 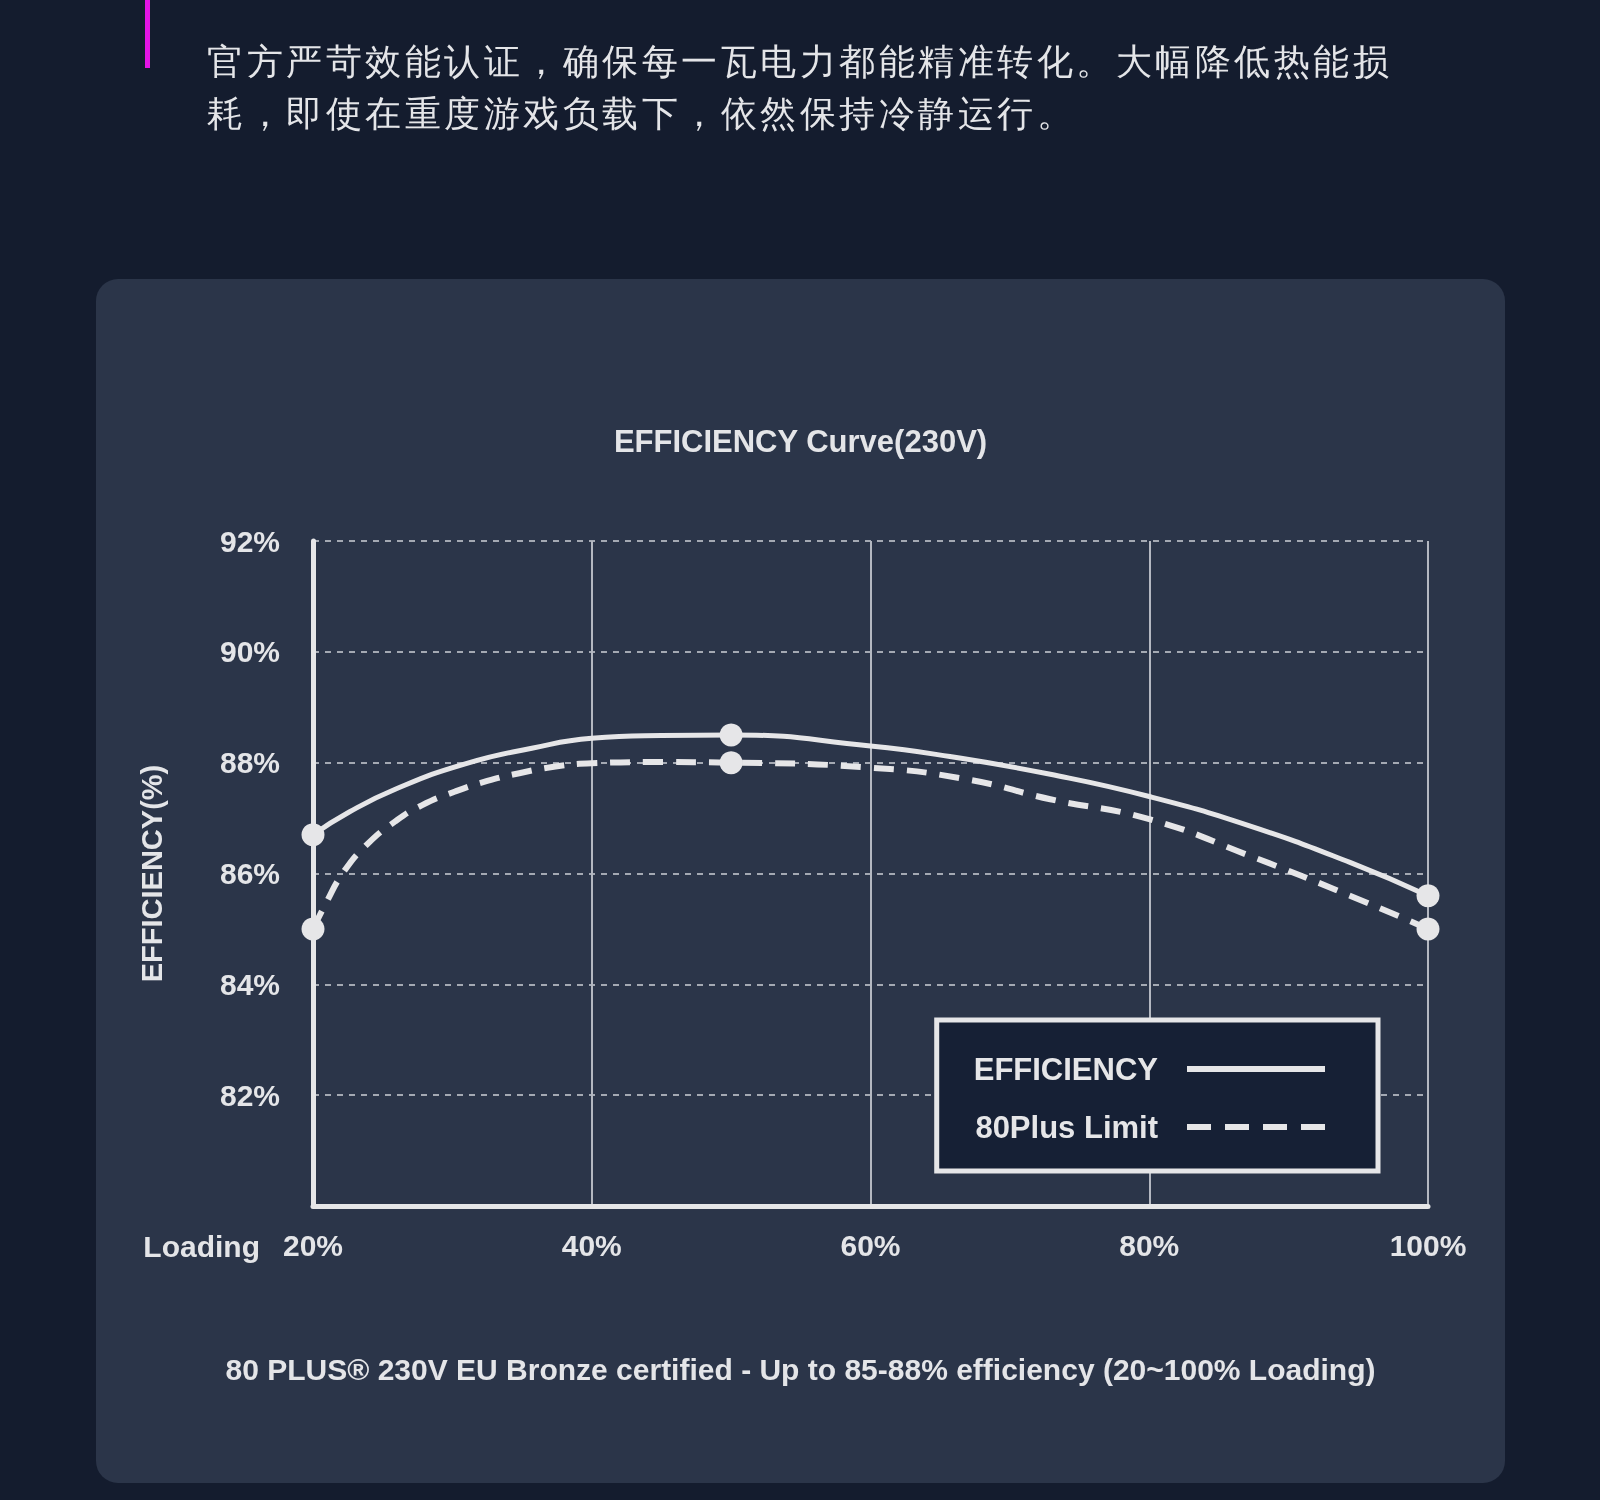 What do you see at coordinates (201, 1246) in the screenshot?
I see `x-axis-title: Loading` at bounding box center [201, 1246].